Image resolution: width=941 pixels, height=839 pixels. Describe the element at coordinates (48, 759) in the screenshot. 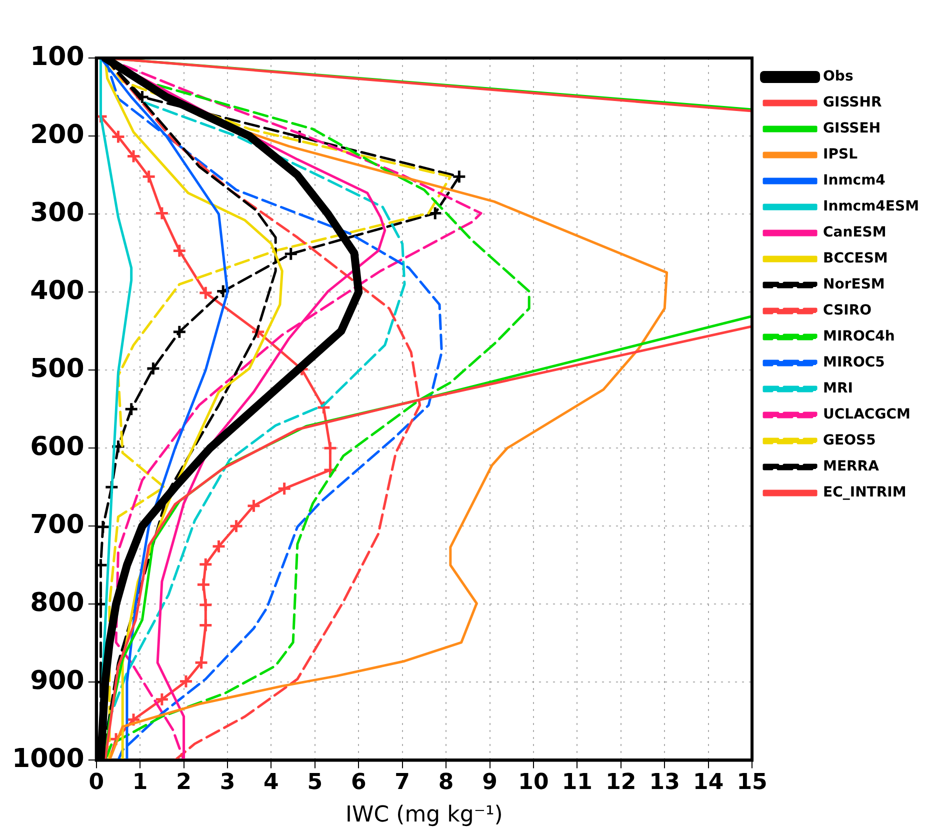

I see `y-tick-label: 1000` at that location.